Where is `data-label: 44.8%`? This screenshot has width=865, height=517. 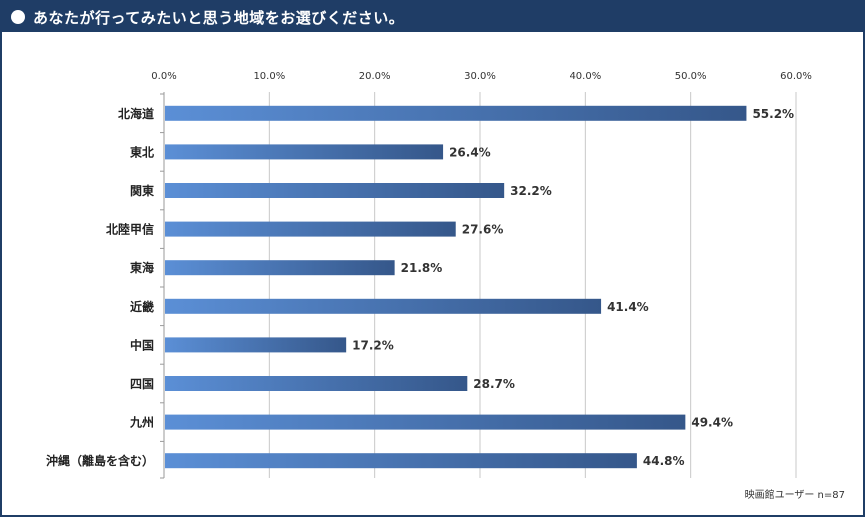 data-label: 44.8% is located at coordinates (664, 461).